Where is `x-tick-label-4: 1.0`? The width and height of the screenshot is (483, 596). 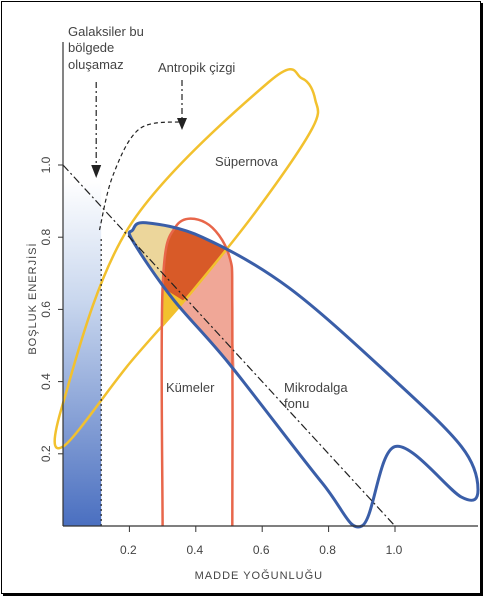
x-tick-label-4: 1.0 is located at coordinates (394, 550).